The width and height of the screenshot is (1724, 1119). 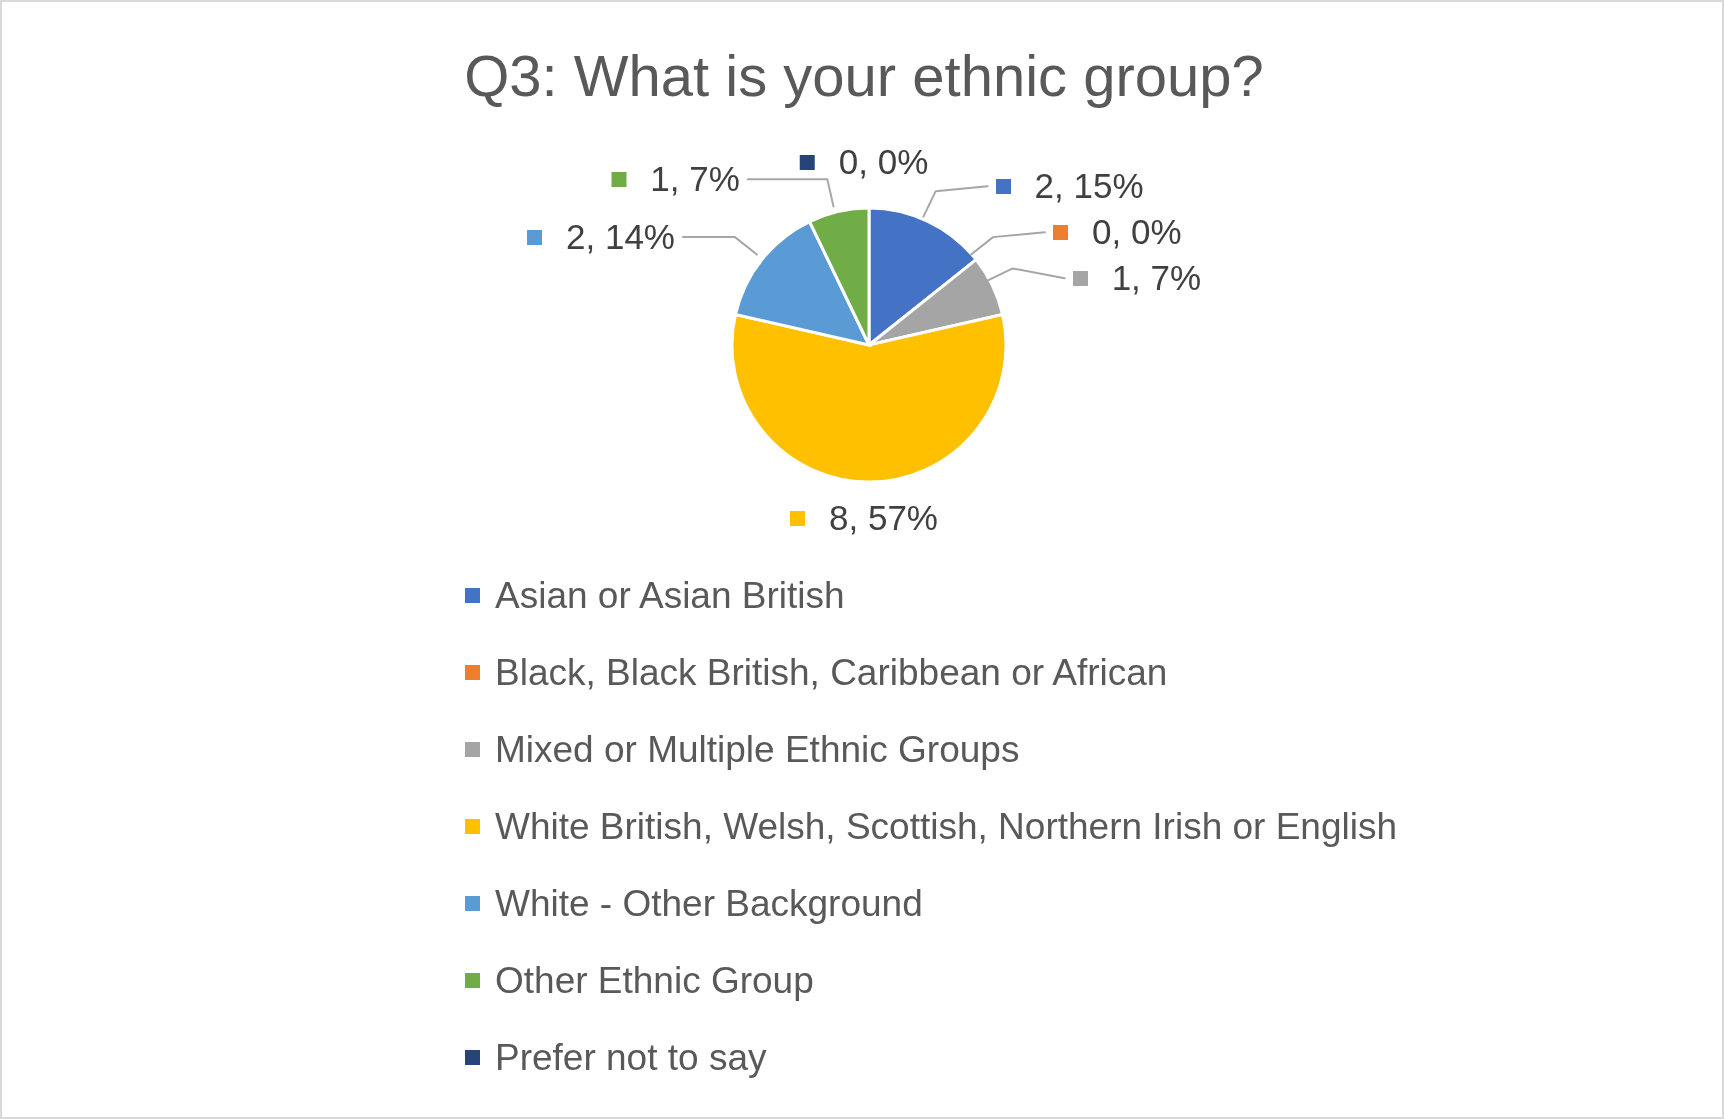 I want to click on data-label: 2, 15%, so click(x=1089, y=186).